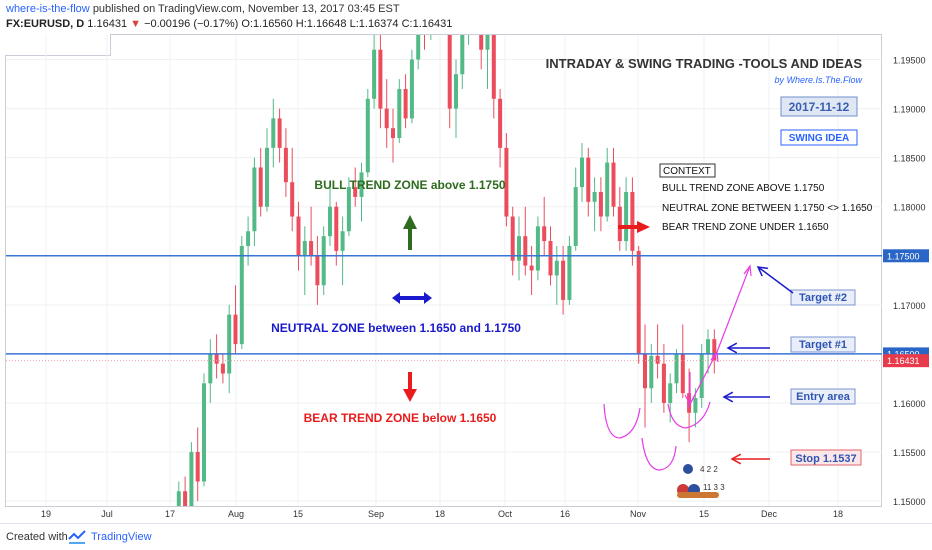 The width and height of the screenshot is (932, 550). What do you see at coordinates (690, 400) in the screenshot?
I see `projection-drop-arrow-icon` at bounding box center [690, 400].